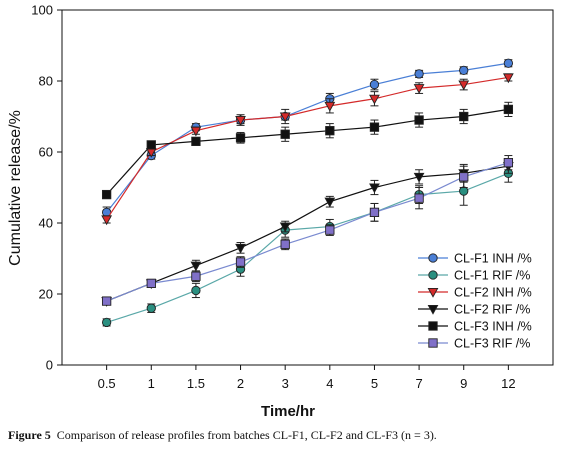 The width and height of the screenshot is (580, 450). What do you see at coordinates (49, 365) in the screenshot?
I see `y-tick-label: 0` at bounding box center [49, 365].